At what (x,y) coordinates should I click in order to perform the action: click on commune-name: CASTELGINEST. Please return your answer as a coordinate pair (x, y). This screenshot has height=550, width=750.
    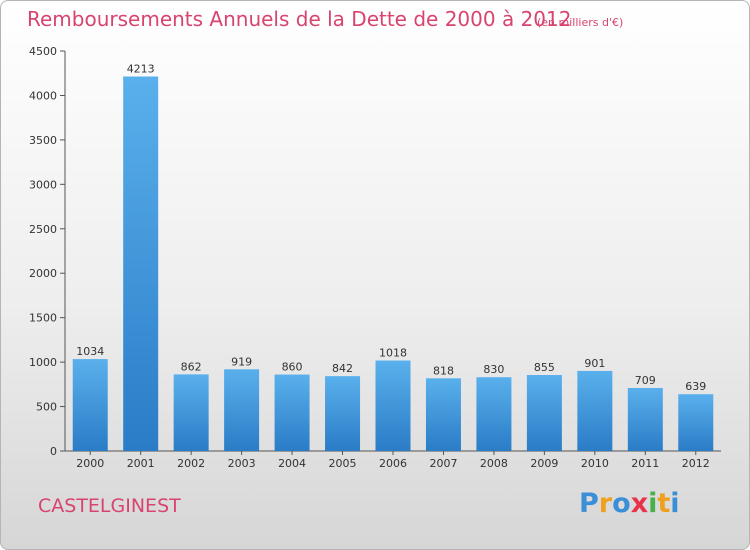
    Looking at the image, I should click on (109, 506).